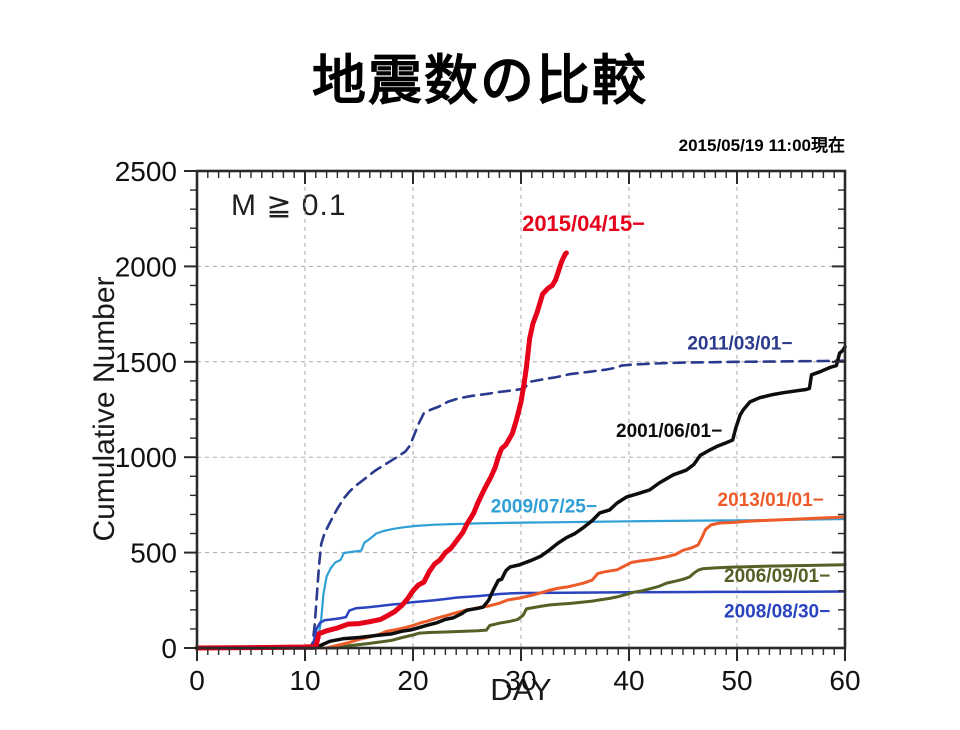 This screenshot has width=960, height=730. What do you see at coordinates (583, 223) in the screenshot?
I see `series-label-20150415: 2015/04/15−` at bounding box center [583, 223].